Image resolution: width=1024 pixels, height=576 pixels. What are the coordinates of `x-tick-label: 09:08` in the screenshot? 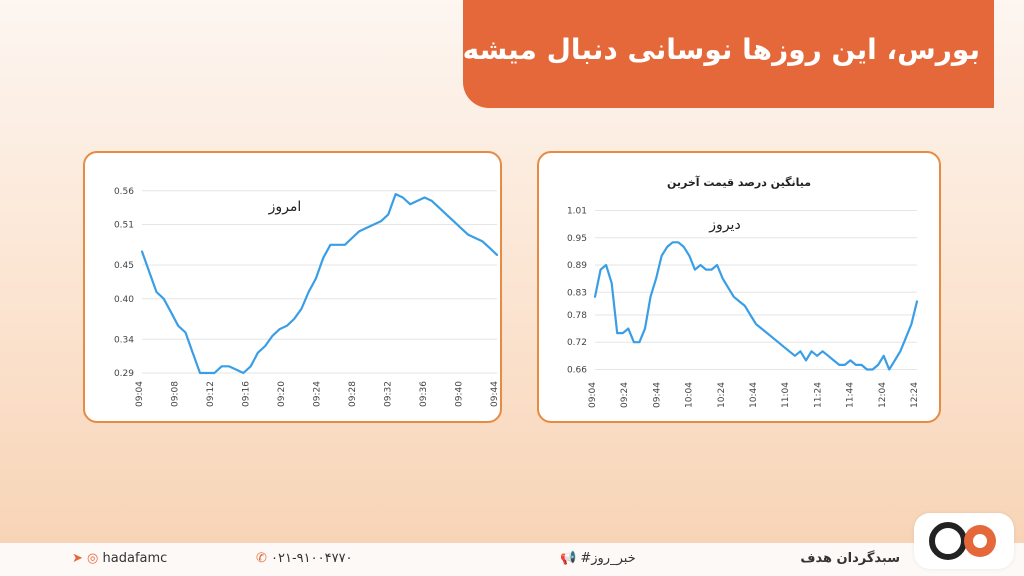 It's located at (176, 394).